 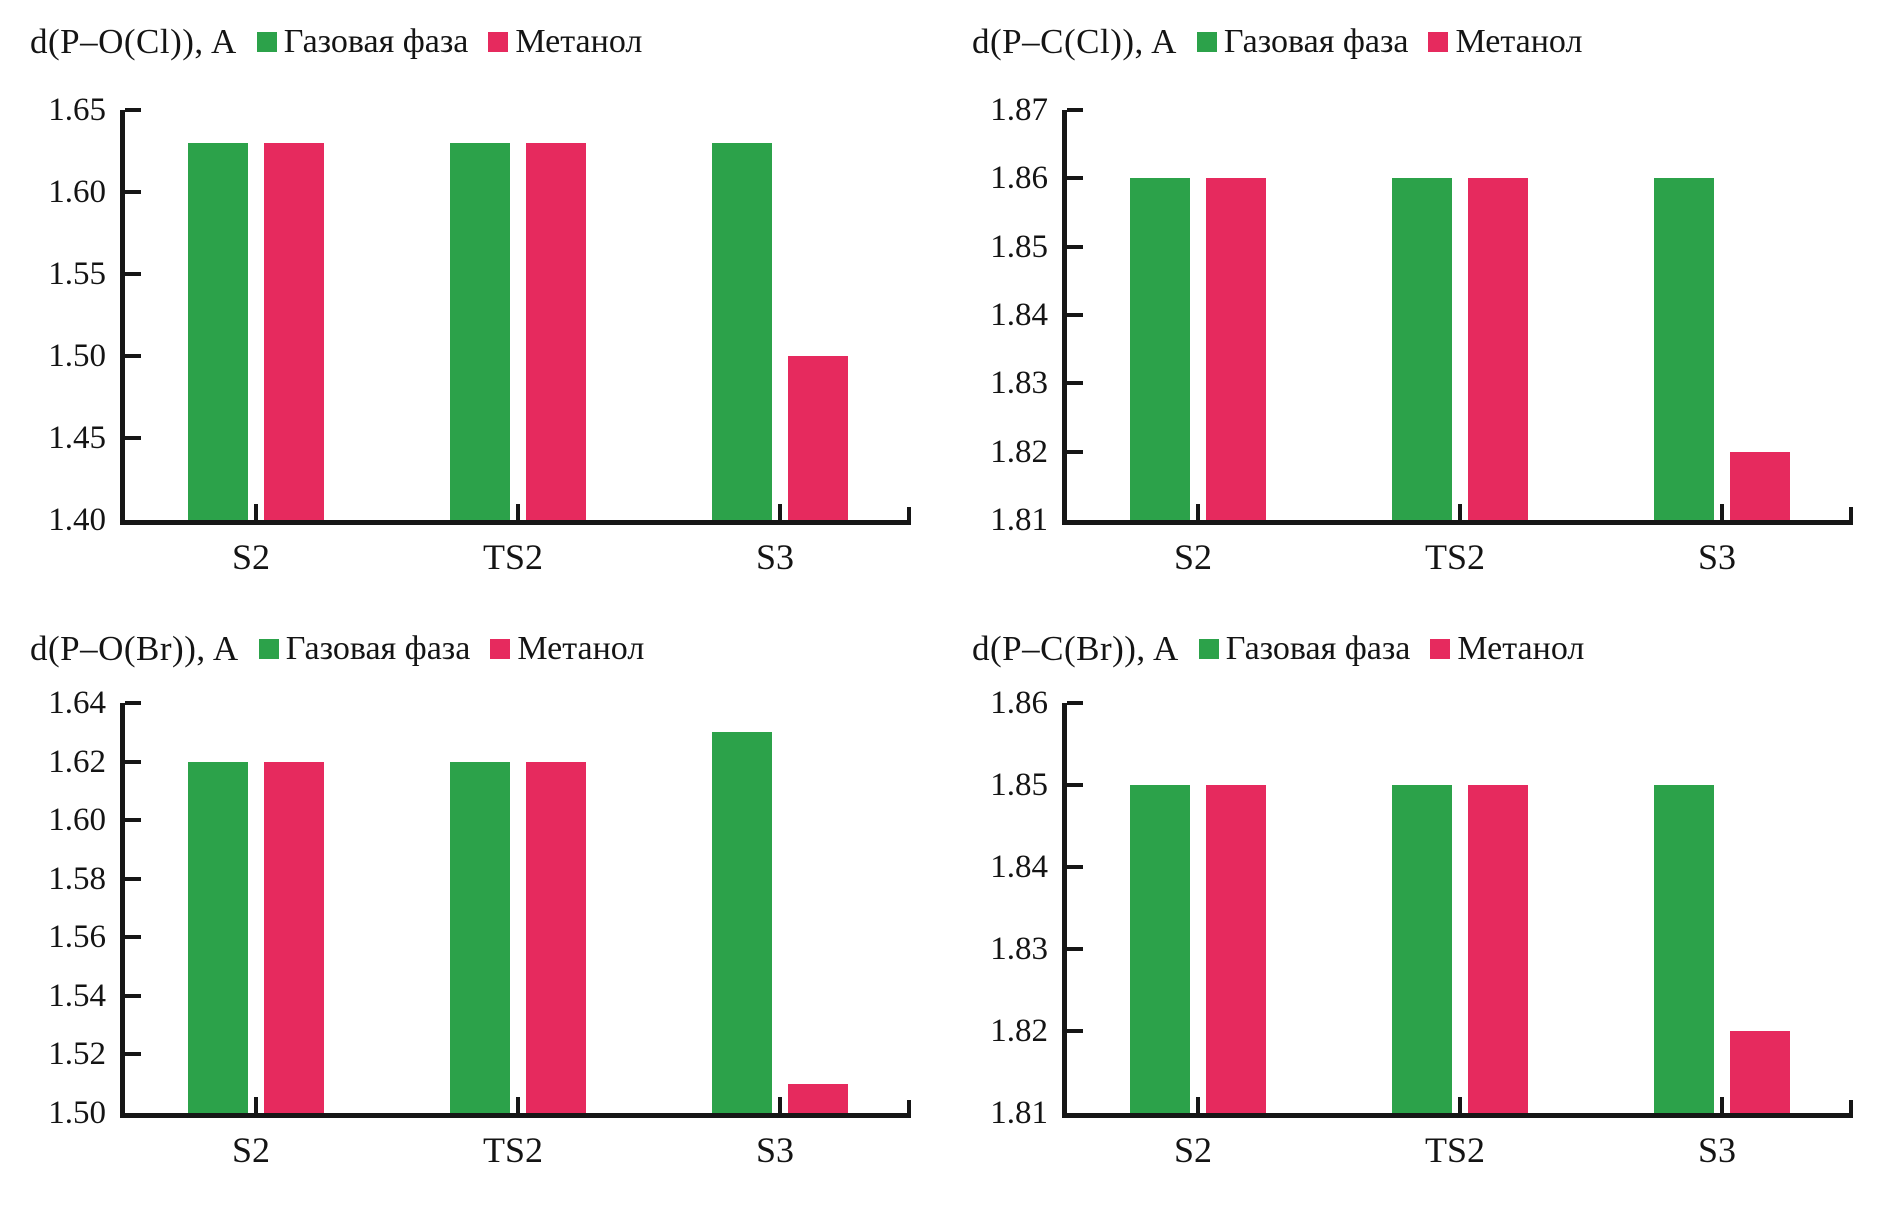 I want to click on chart-title: d(P–O(Cl)), A, so click(x=133, y=41).